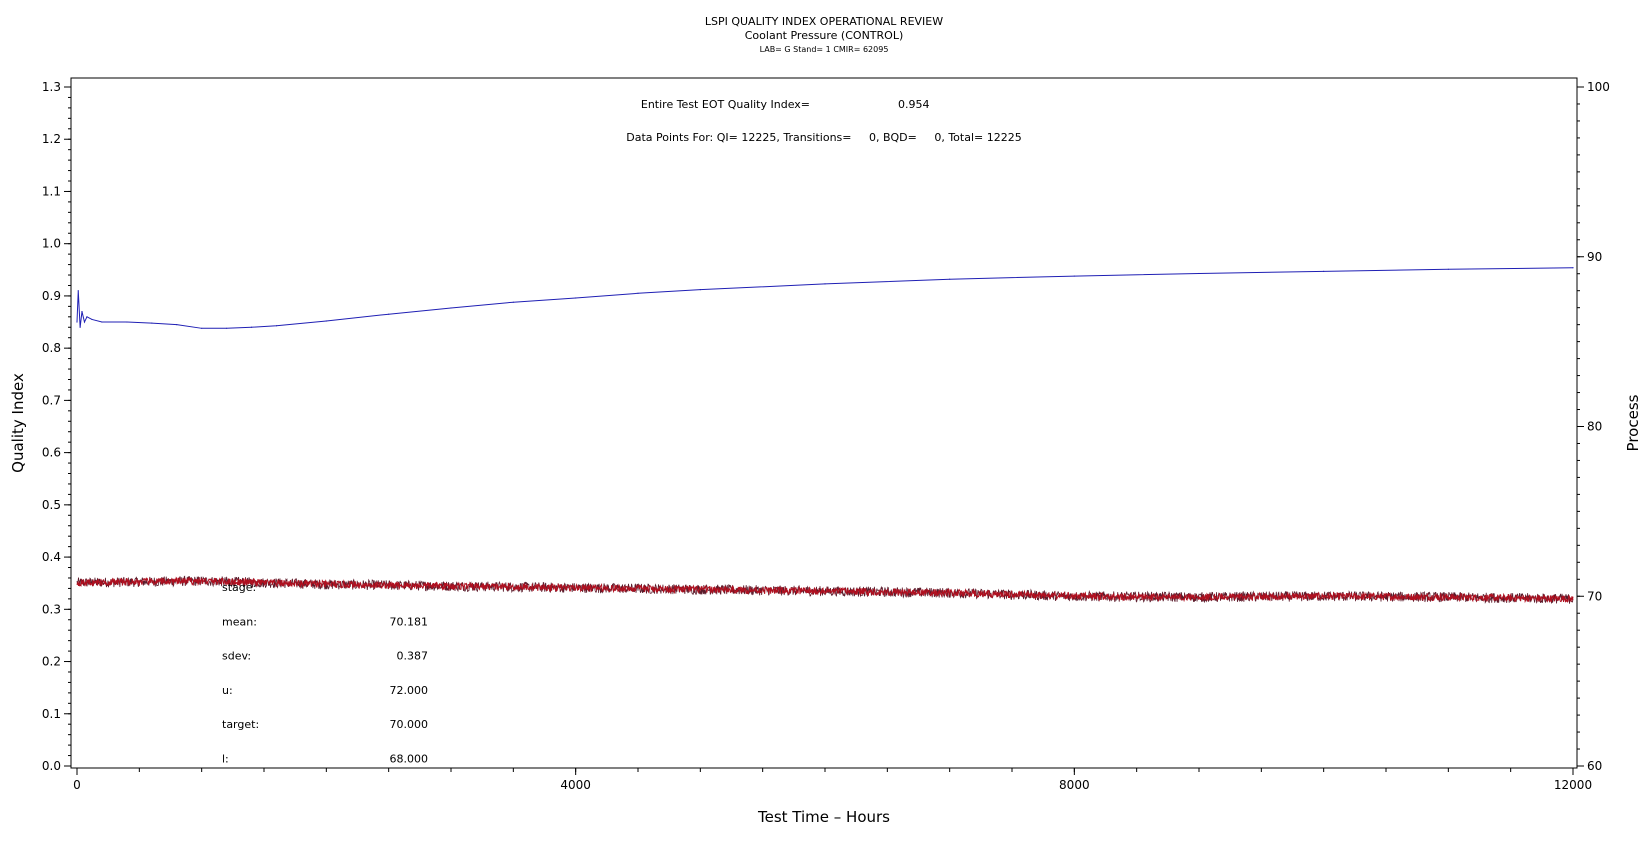  Describe the element at coordinates (236, 656) in the screenshot. I see `stat-label: sdev:` at that location.